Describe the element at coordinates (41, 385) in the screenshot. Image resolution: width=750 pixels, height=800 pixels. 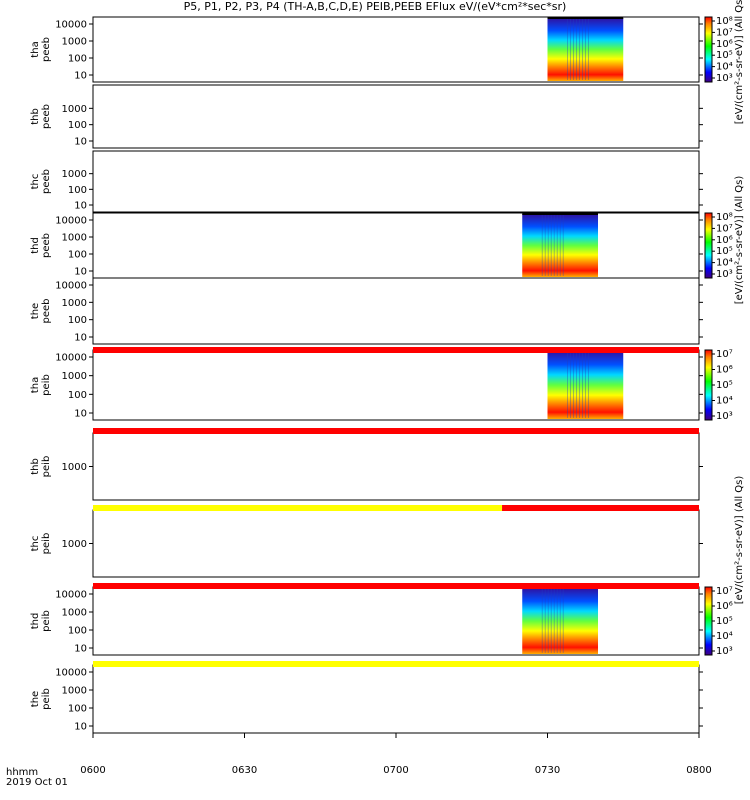
I see `y-axis-label: thapeib` at that location.